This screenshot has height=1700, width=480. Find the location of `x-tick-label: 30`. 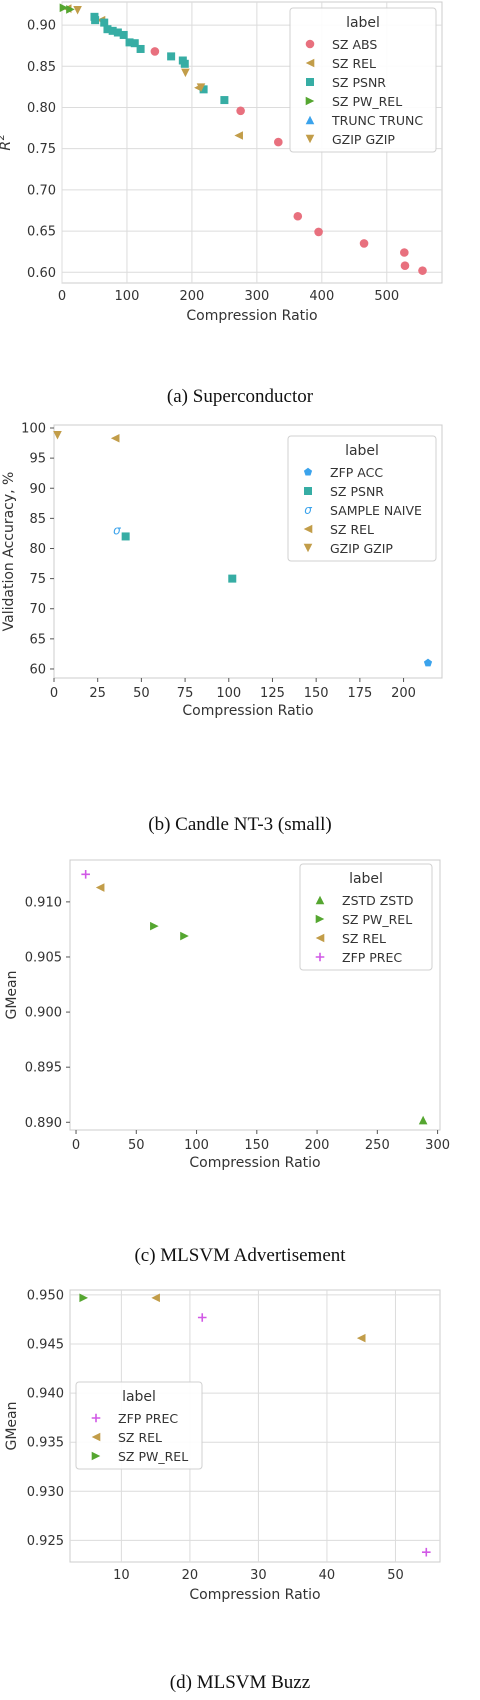

x-tick-label: 30 is located at coordinates (258, 1575).